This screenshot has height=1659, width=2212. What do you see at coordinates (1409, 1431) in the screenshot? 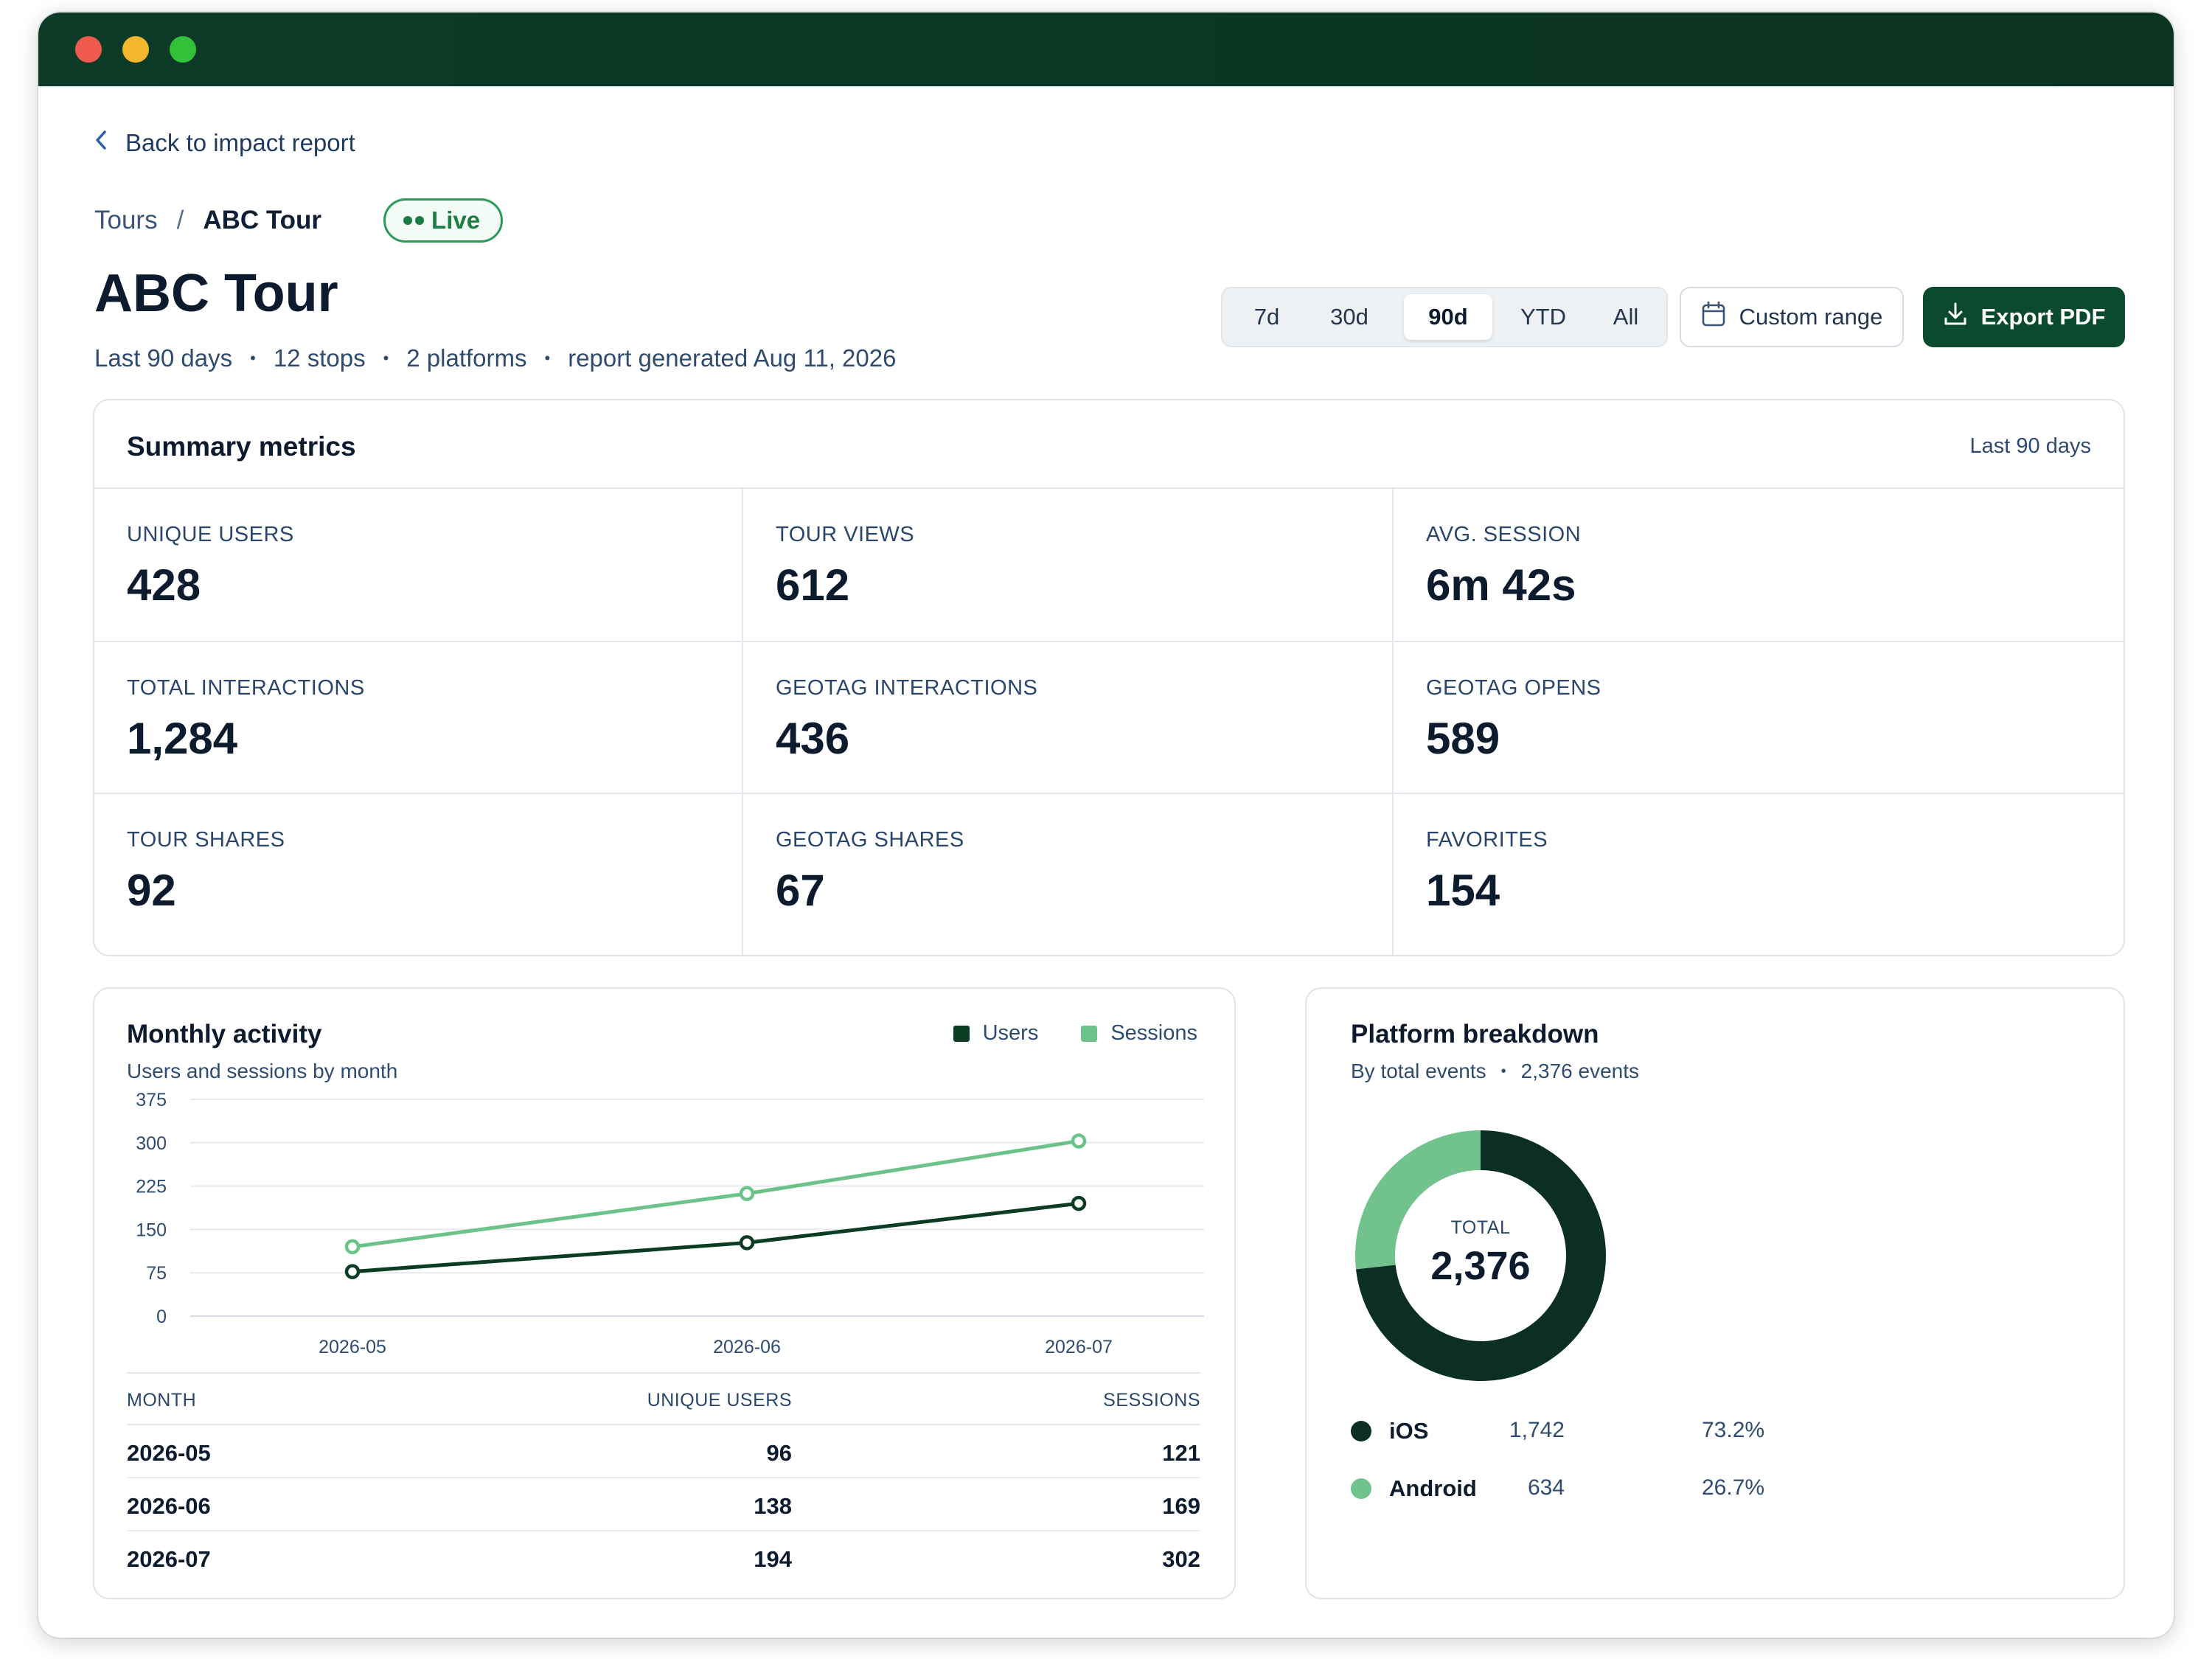
I see `platform-name: iOS` at bounding box center [1409, 1431].